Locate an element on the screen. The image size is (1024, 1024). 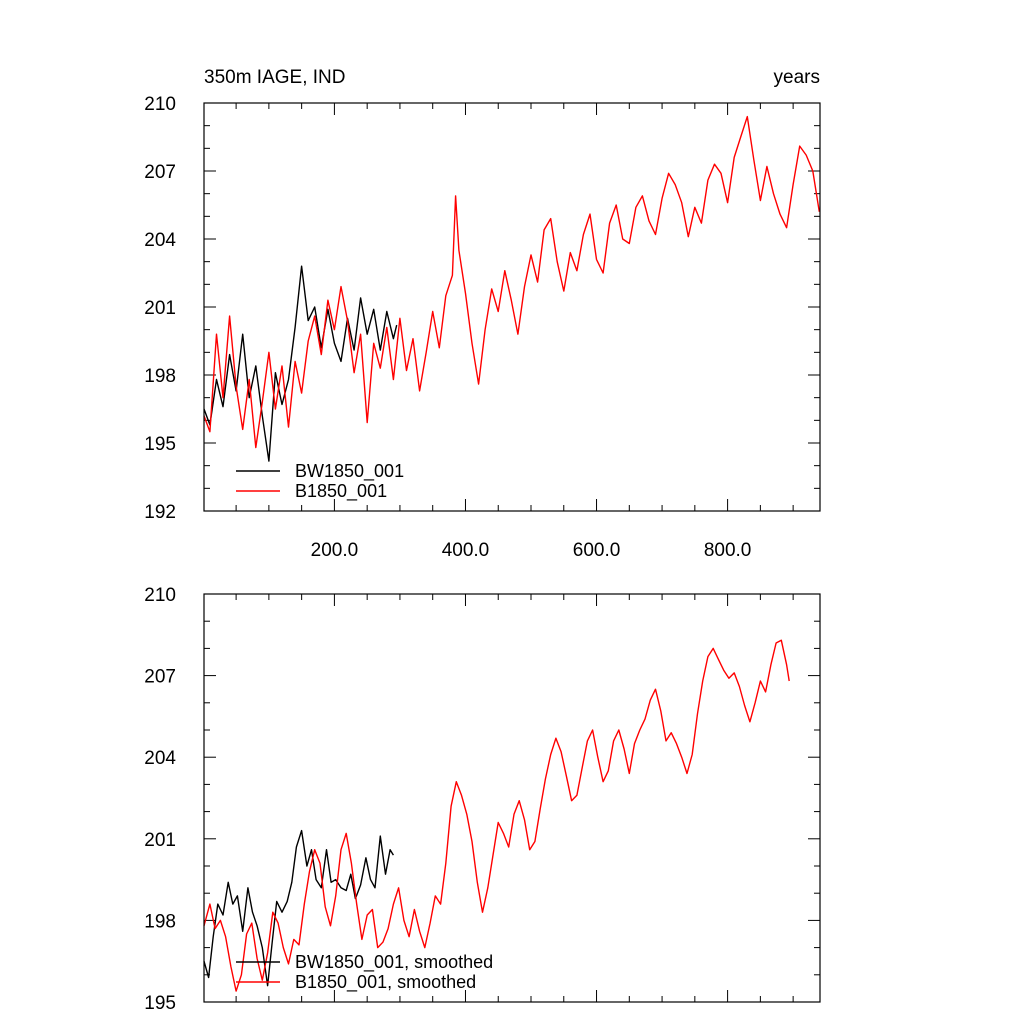
x-tick-label: 600.0 is located at coordinates (597, 550).